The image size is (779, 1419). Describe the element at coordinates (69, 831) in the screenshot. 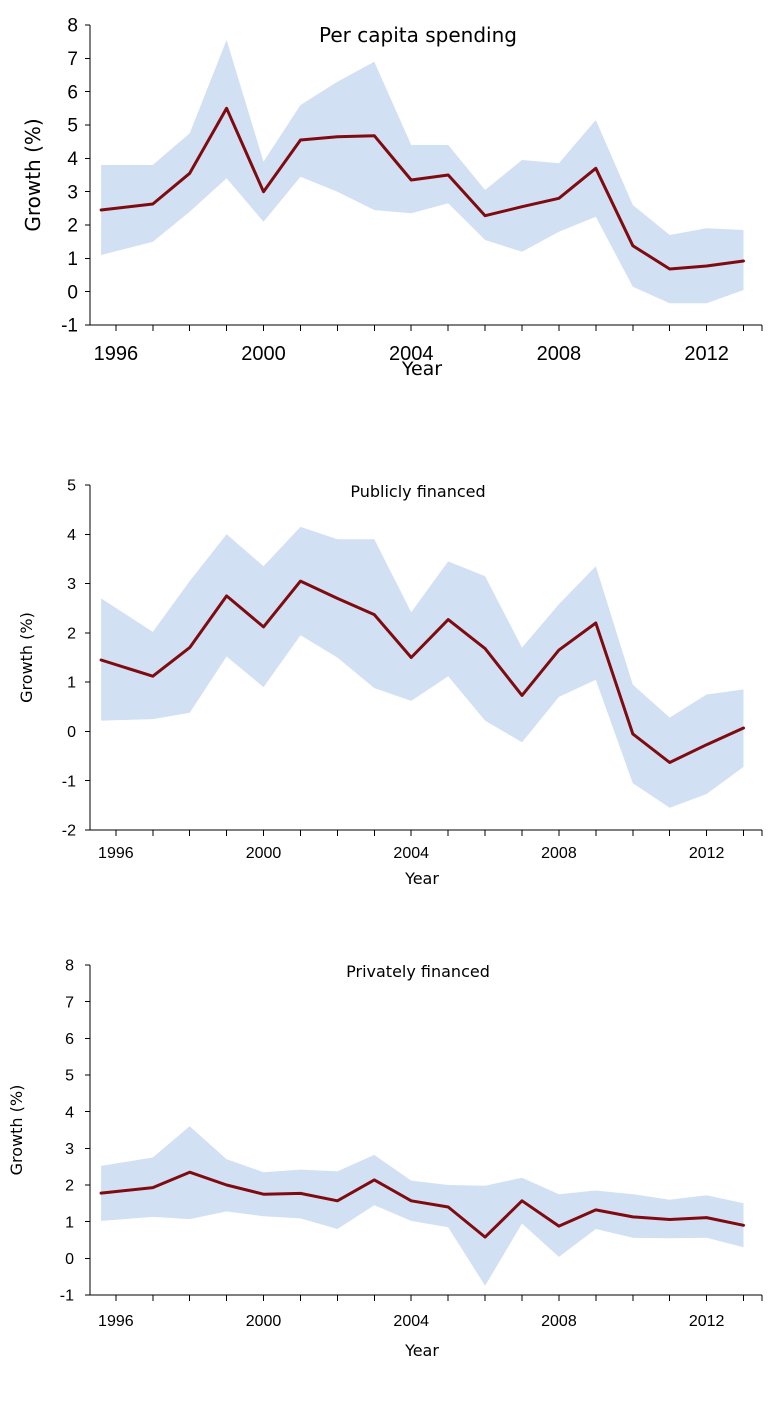

I see `y-tick-label: -2` at that location.